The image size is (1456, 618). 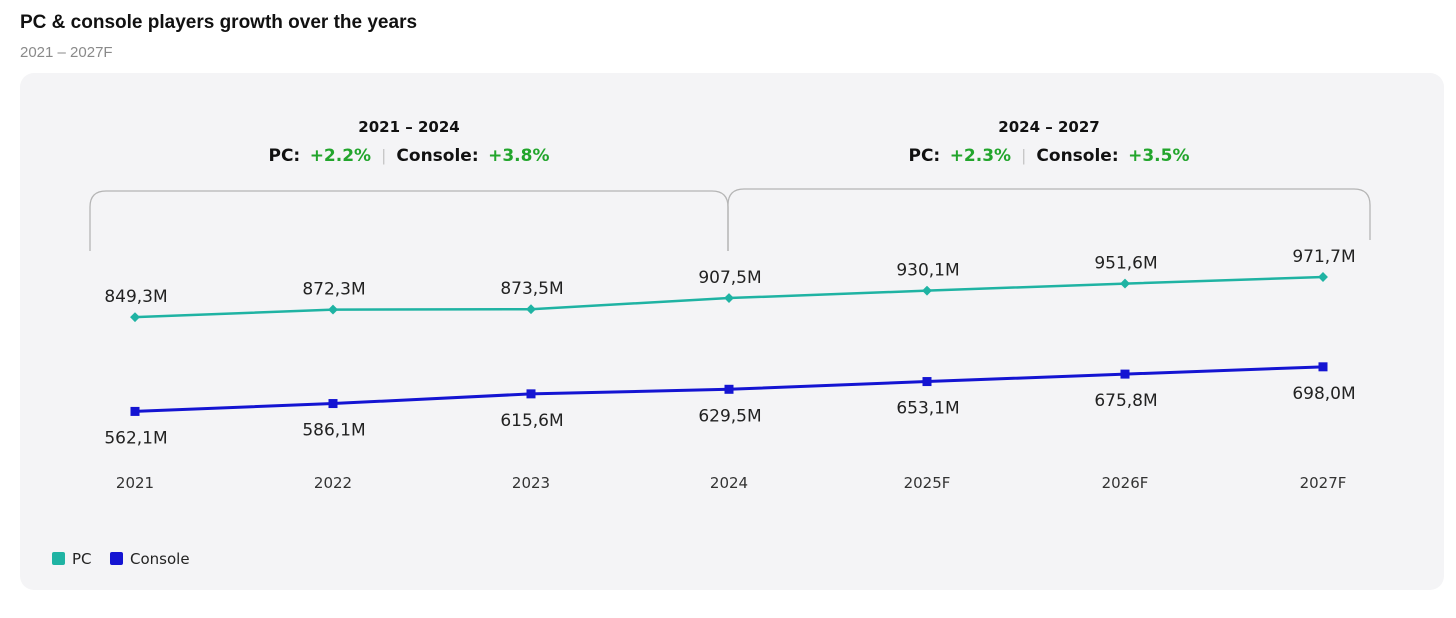 What do you see at coordinates (116, 558) in the screenshot?
I see `legend-swatch-console` at bounding box center [116, 558].